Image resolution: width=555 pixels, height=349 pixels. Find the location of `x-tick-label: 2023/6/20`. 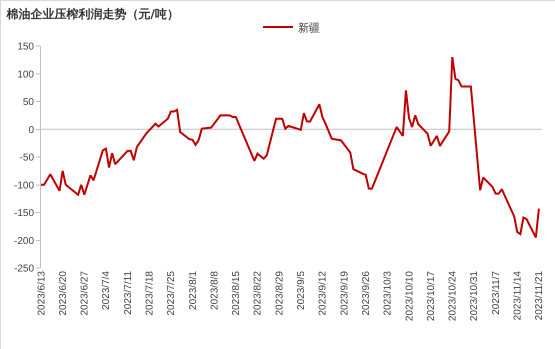

x-tick-label: 2023/6/20 is located at coordinates (63, 293).